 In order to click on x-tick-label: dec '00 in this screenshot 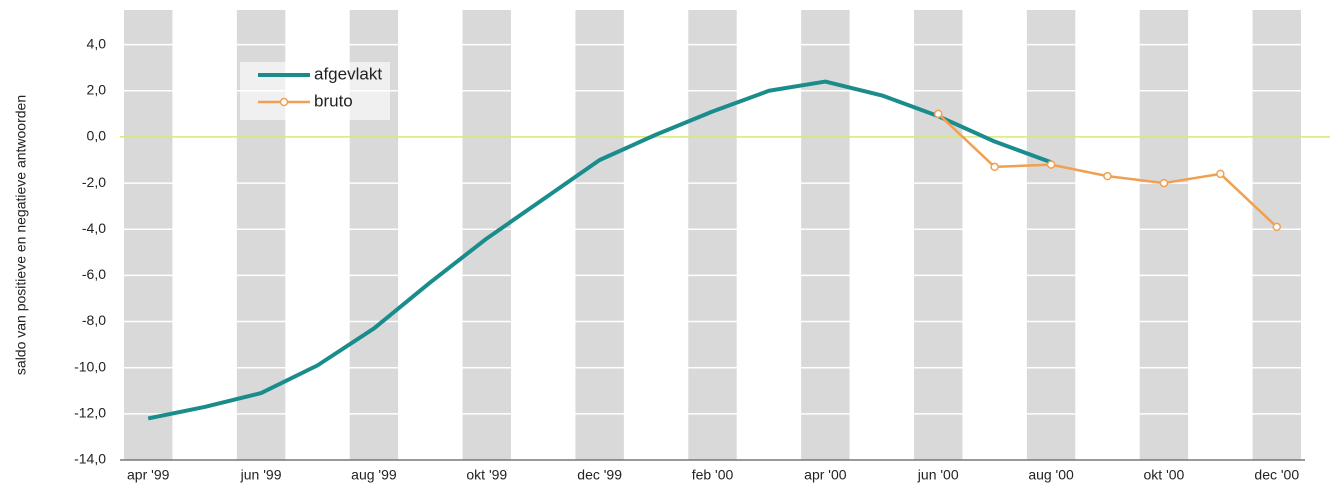, I will do `click(1276, 475)`.